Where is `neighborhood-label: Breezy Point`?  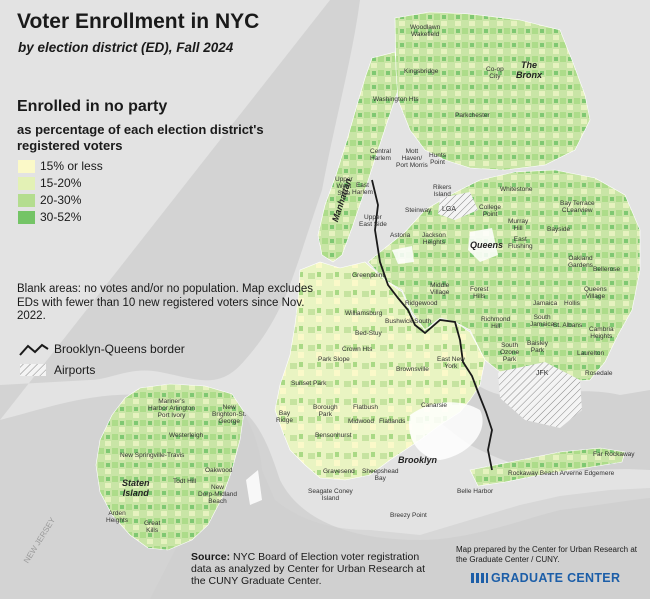
neighborhood-label: Breezy Point is located at coordinates (408, 515).